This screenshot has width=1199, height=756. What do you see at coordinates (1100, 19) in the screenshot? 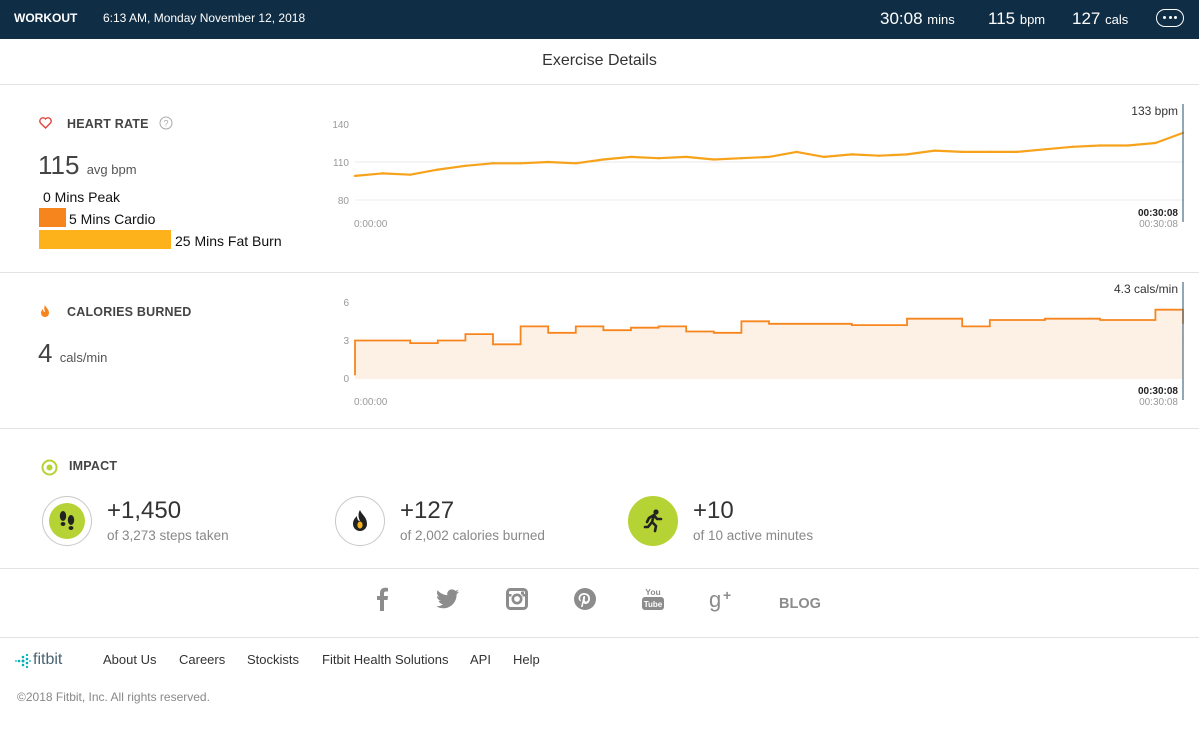
I see `cals-stat: 127 cals` at bounding box center [1100, 19].